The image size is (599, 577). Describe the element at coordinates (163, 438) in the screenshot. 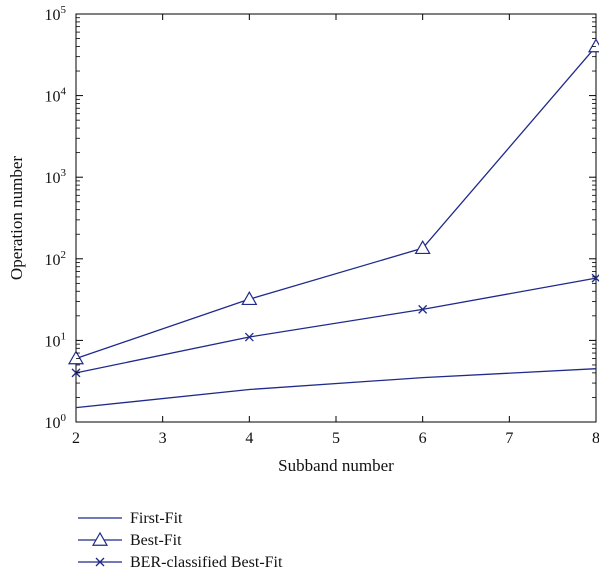

I see `x-tick-label: 3` at that location.